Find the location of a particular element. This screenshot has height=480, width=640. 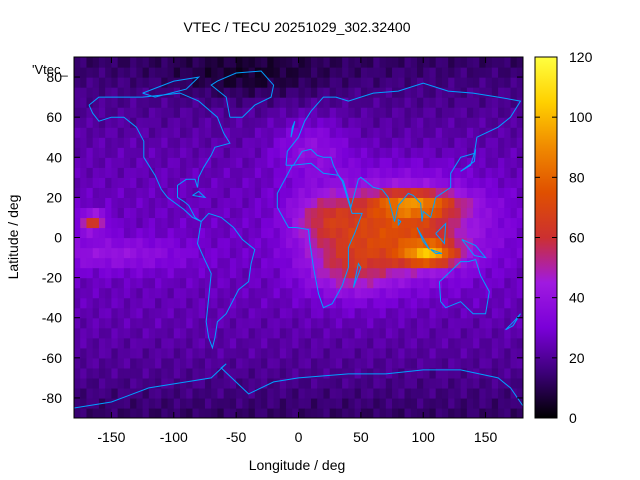

colorbar-tick-label: 40 is located at coordinates (577, 298).